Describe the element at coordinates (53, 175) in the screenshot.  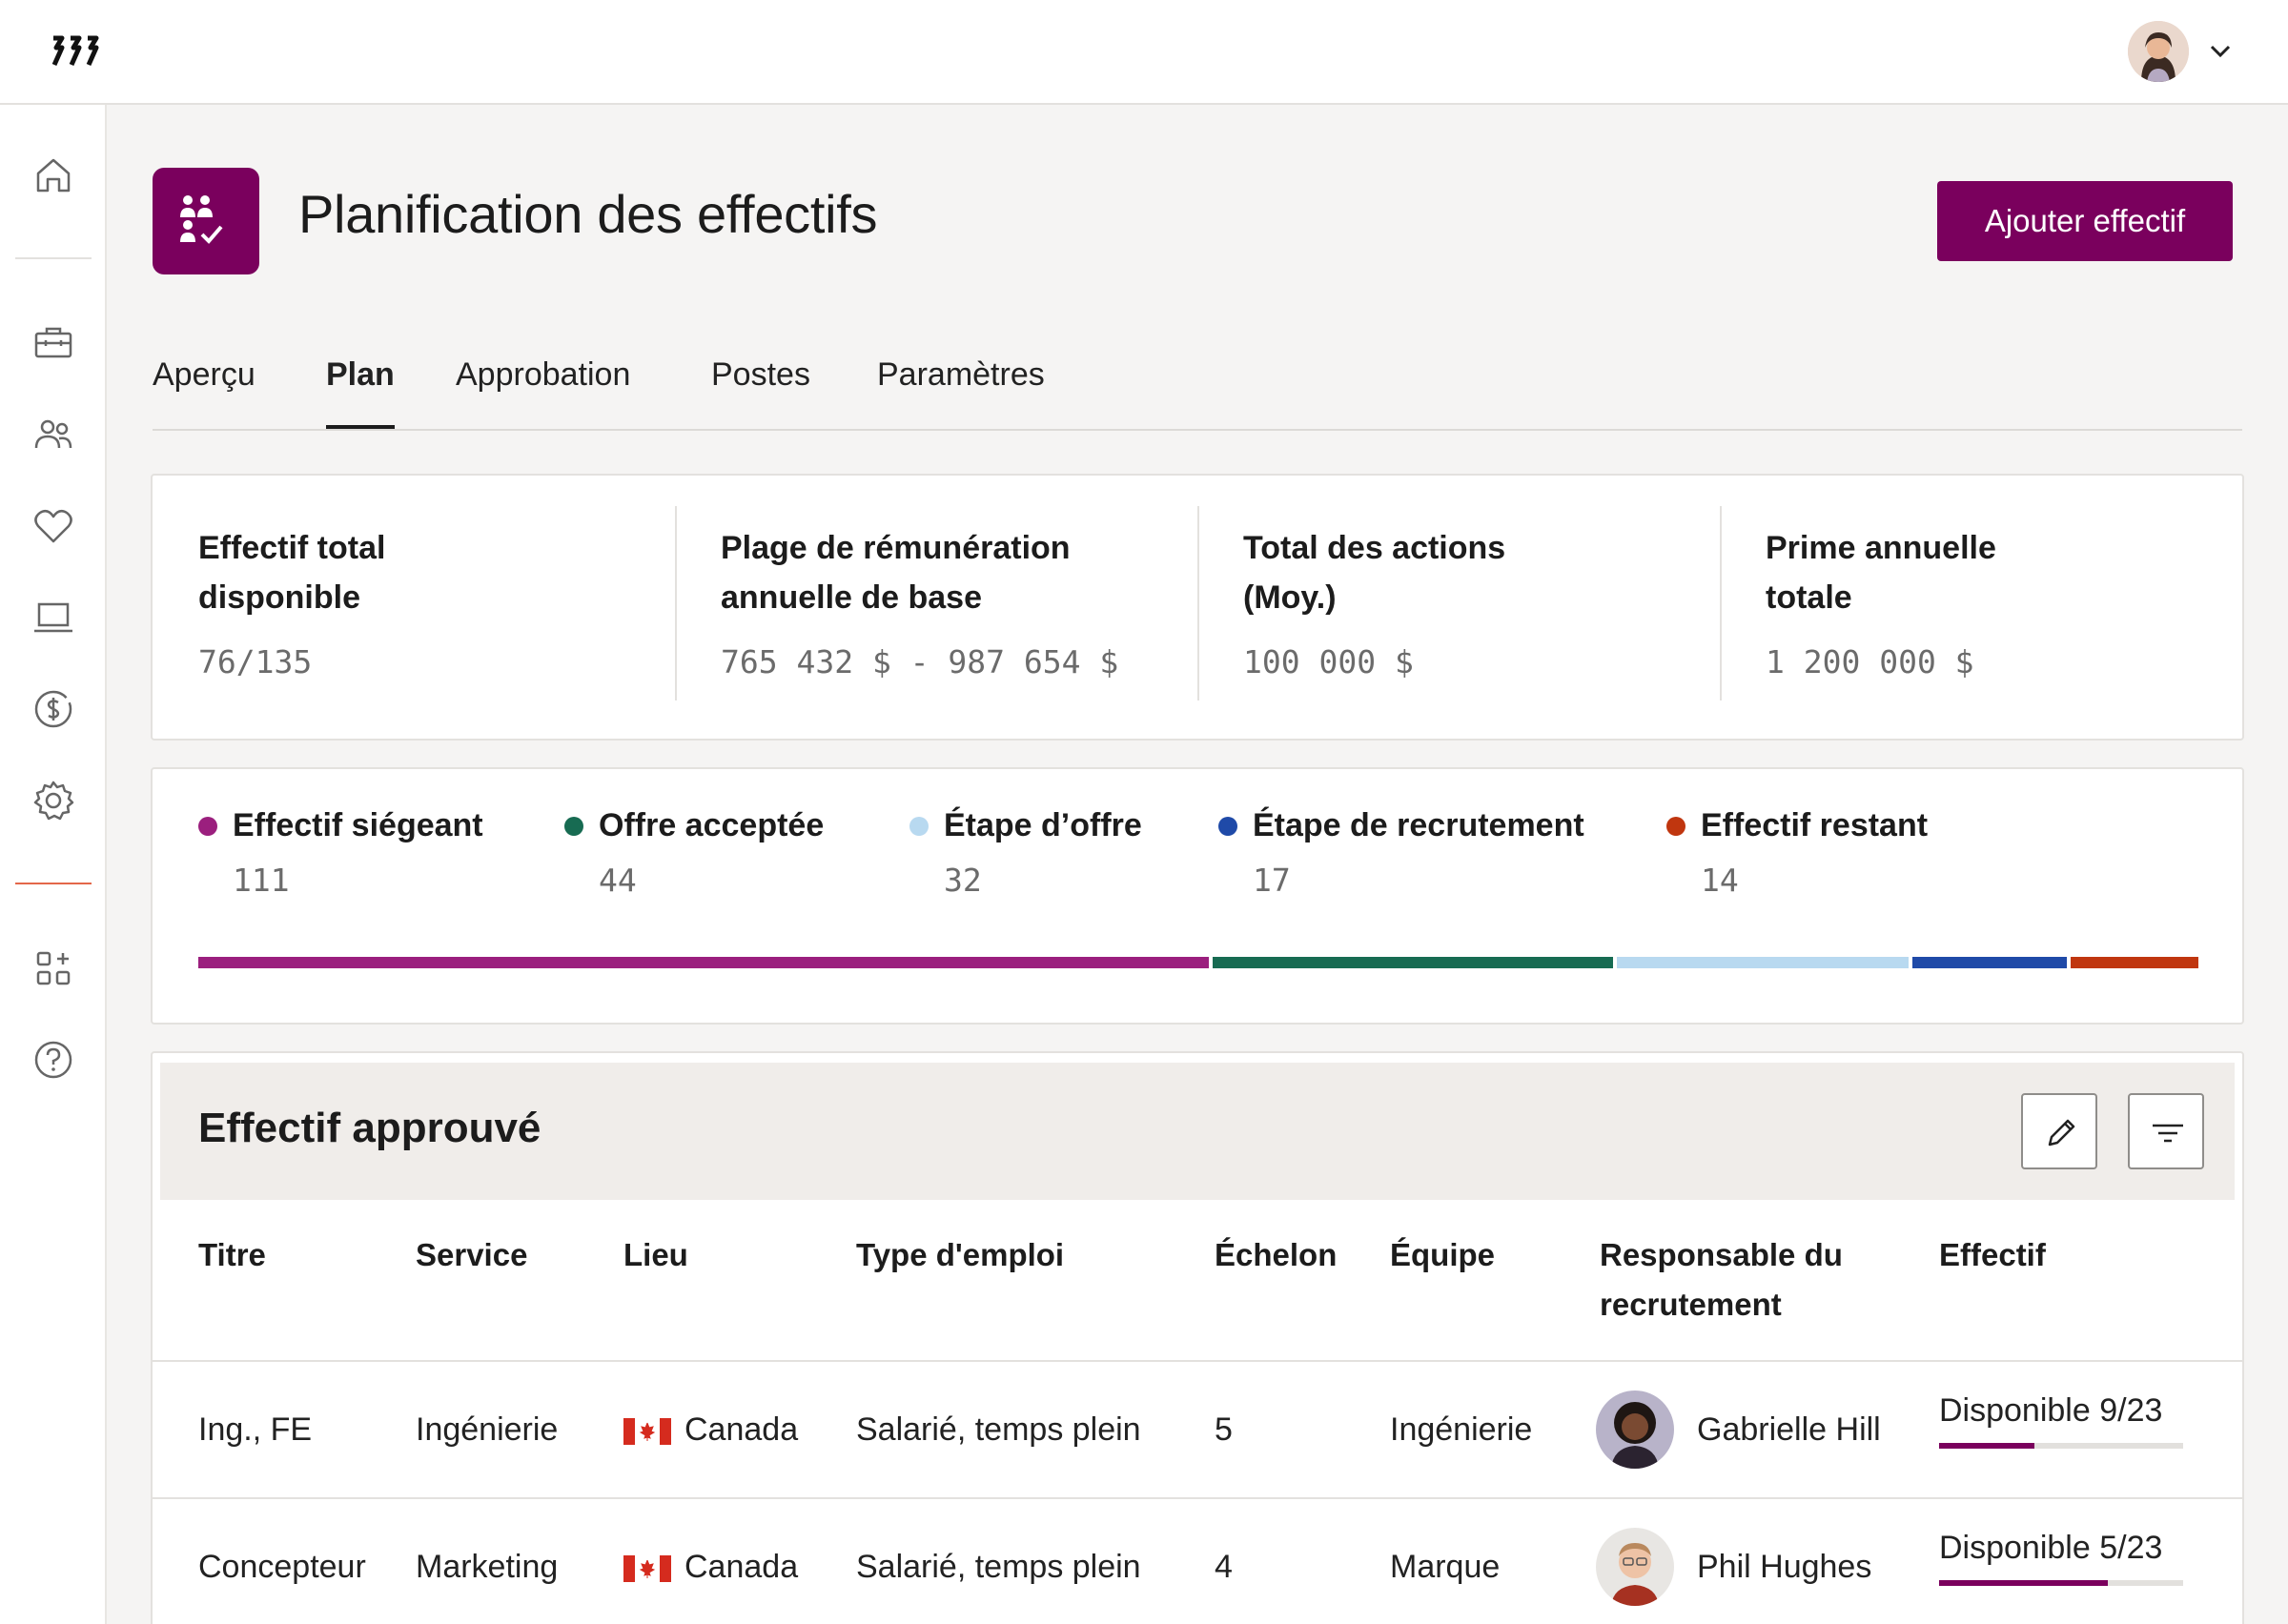
I see `home-icon` at that location.